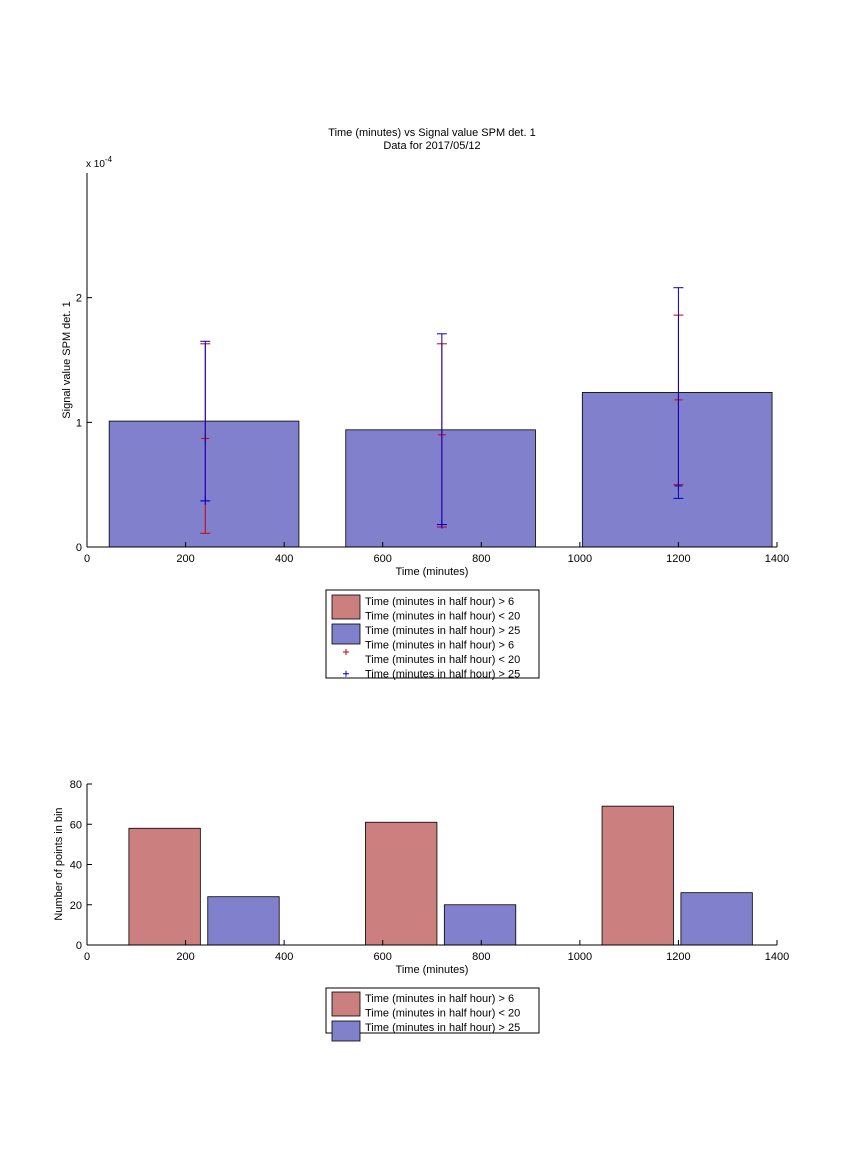  Describe the element at coordinates (76, 785) in the screenshot. I see `y-tick-label: 80` at that location.